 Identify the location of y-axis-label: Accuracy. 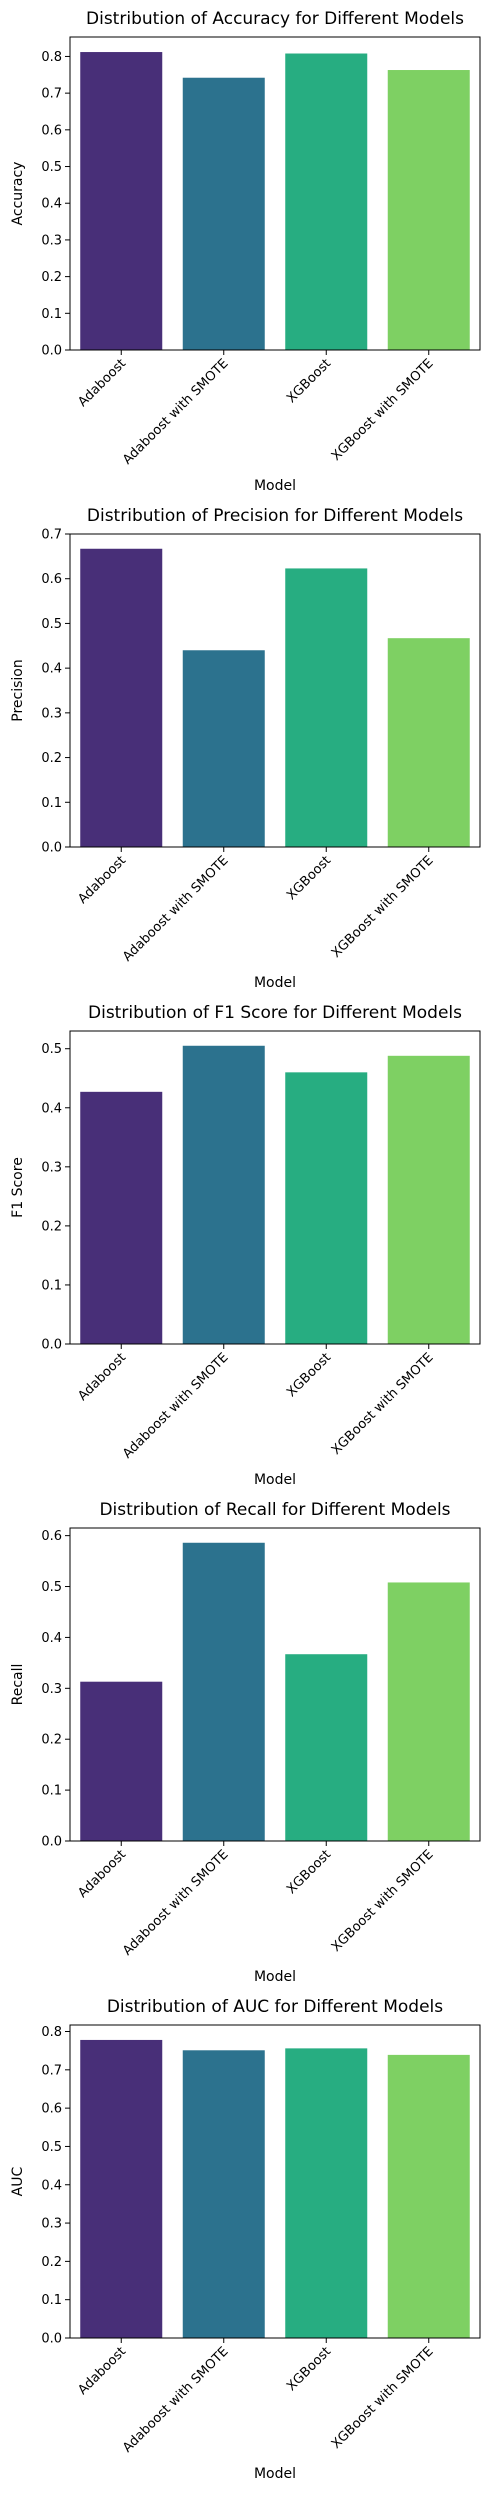
(18, 194).